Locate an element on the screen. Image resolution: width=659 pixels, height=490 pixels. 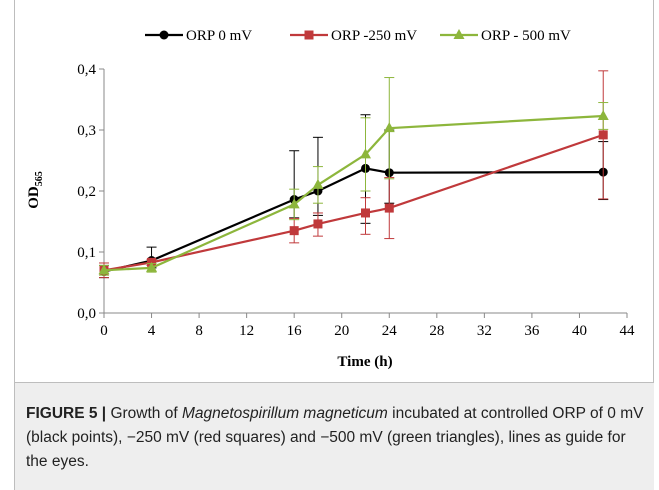
x-tick-label: 36 is located at coordinates (532, 331).